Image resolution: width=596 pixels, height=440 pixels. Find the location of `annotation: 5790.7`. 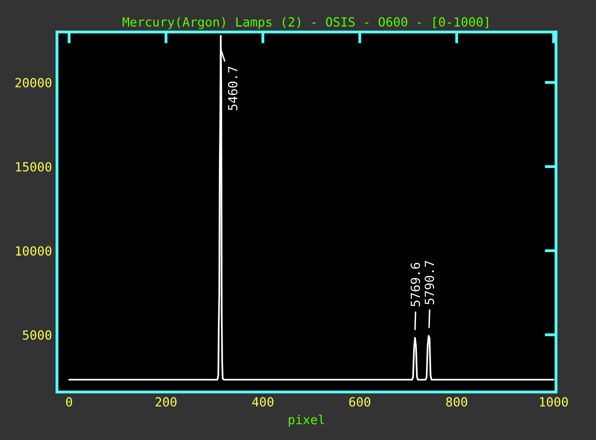

annotation: 5790.7 is located at coordinates (429, 282).